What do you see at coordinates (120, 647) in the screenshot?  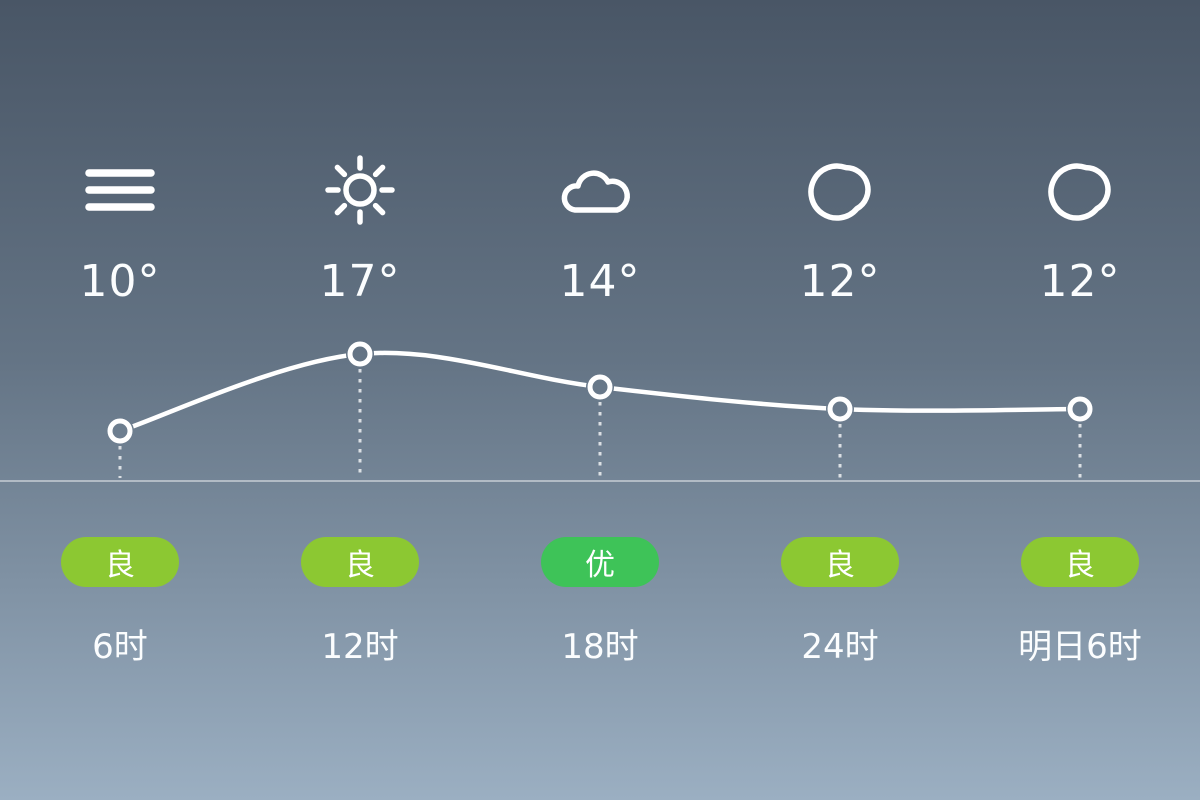 I see `time-label: 6时` at bounding box center [120, 647].